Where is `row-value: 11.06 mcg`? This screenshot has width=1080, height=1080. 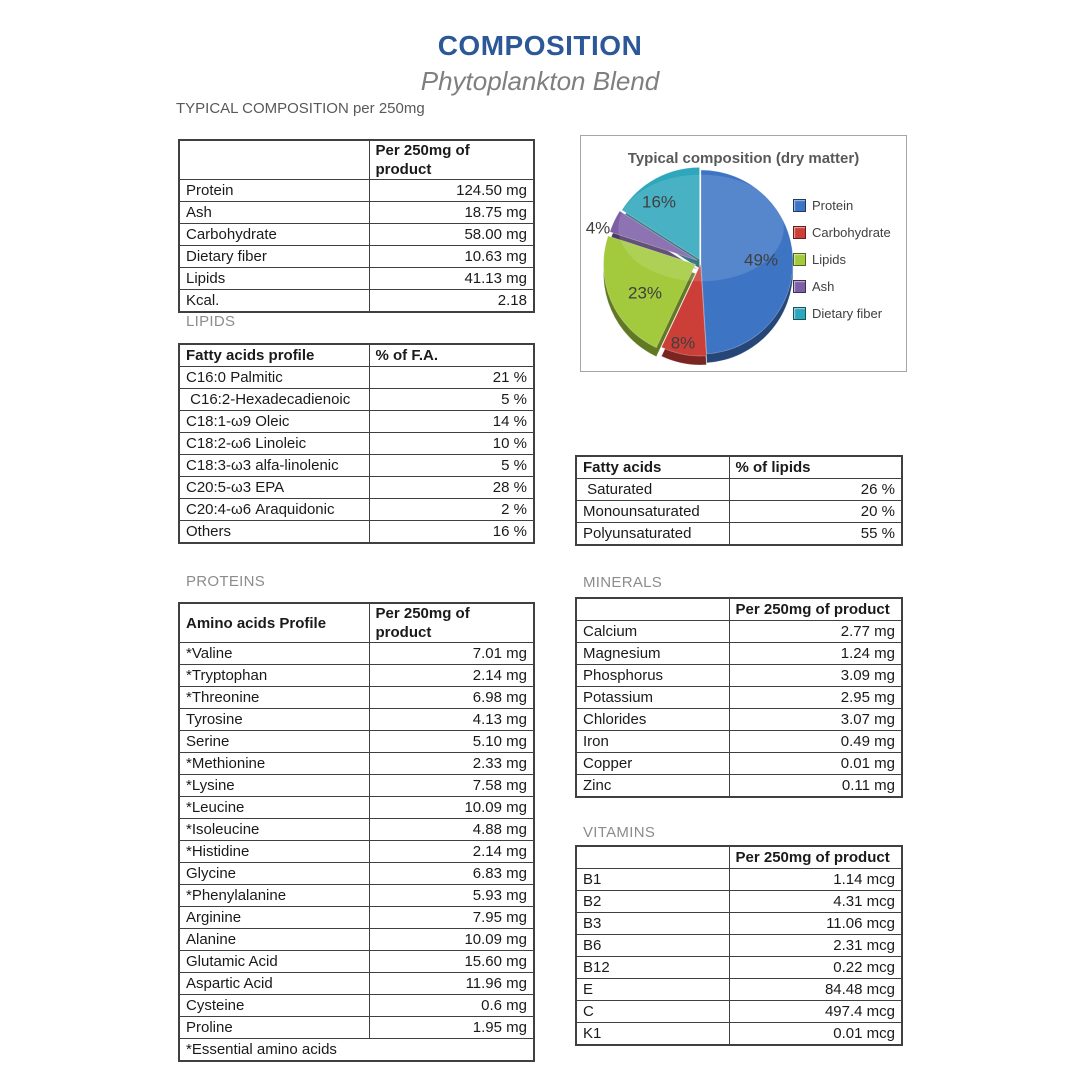
row-value: 11.06 mcg is located at coordinates (815, 923).